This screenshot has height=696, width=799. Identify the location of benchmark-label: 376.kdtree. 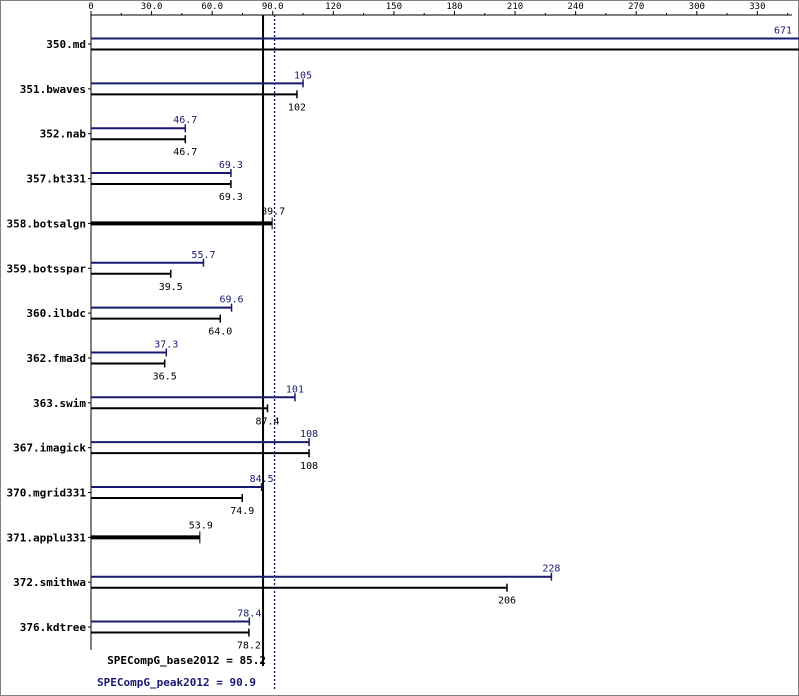
(53, 627).